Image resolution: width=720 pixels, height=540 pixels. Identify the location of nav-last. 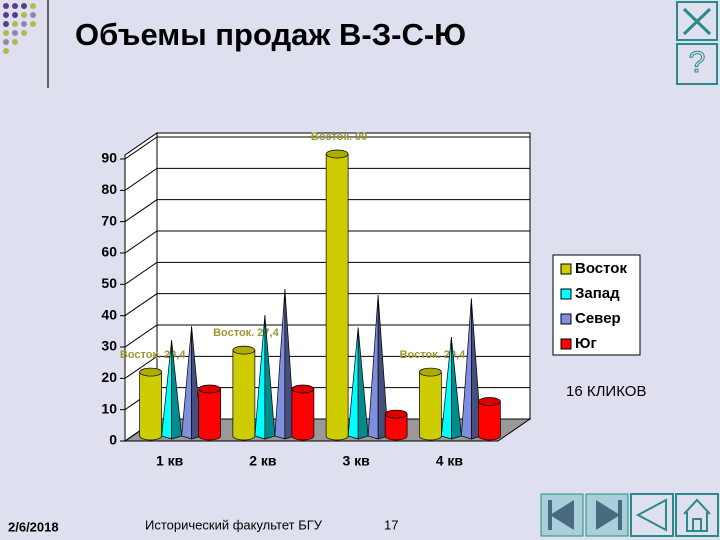
(607, 515).